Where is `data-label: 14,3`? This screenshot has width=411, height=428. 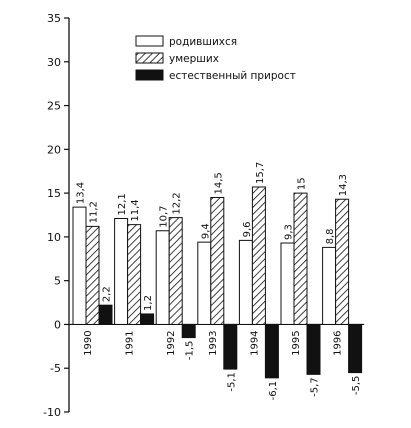
data-label: 14,3 is located at coordinates (343, 185).